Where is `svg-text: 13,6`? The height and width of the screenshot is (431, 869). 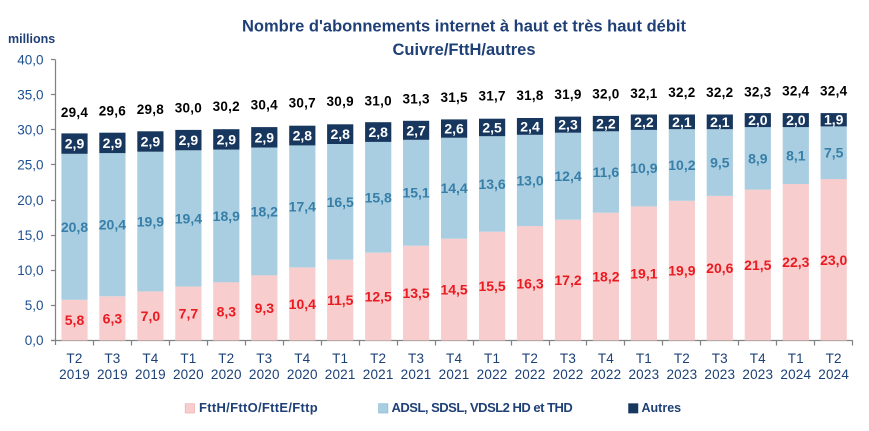
svg-text: 13,6 is located at coordinates (491, 184).